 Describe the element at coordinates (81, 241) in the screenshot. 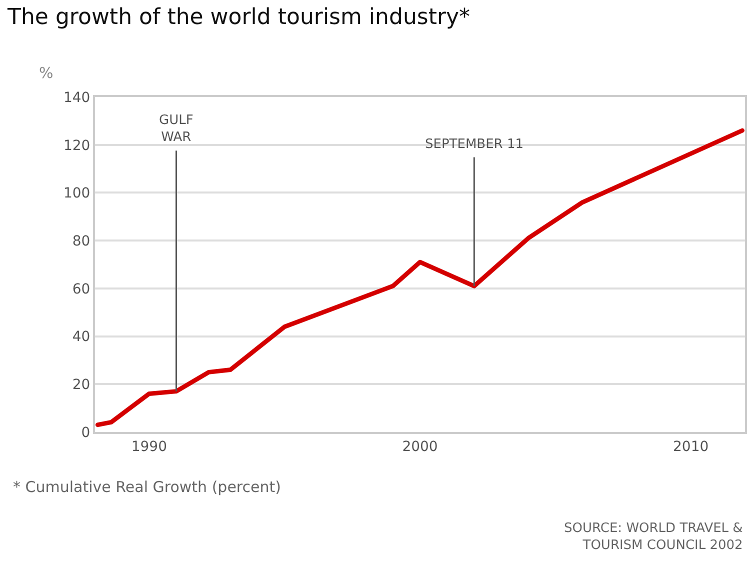

I see `y-tick-label: 80` at that location.